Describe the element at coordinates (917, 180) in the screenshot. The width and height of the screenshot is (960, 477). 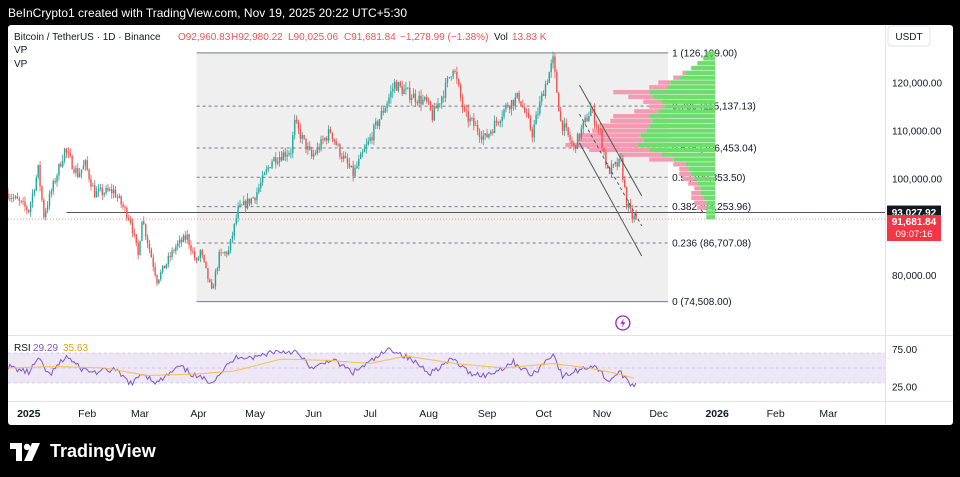
I see `price-tick-label: 100,000.00` at that location.